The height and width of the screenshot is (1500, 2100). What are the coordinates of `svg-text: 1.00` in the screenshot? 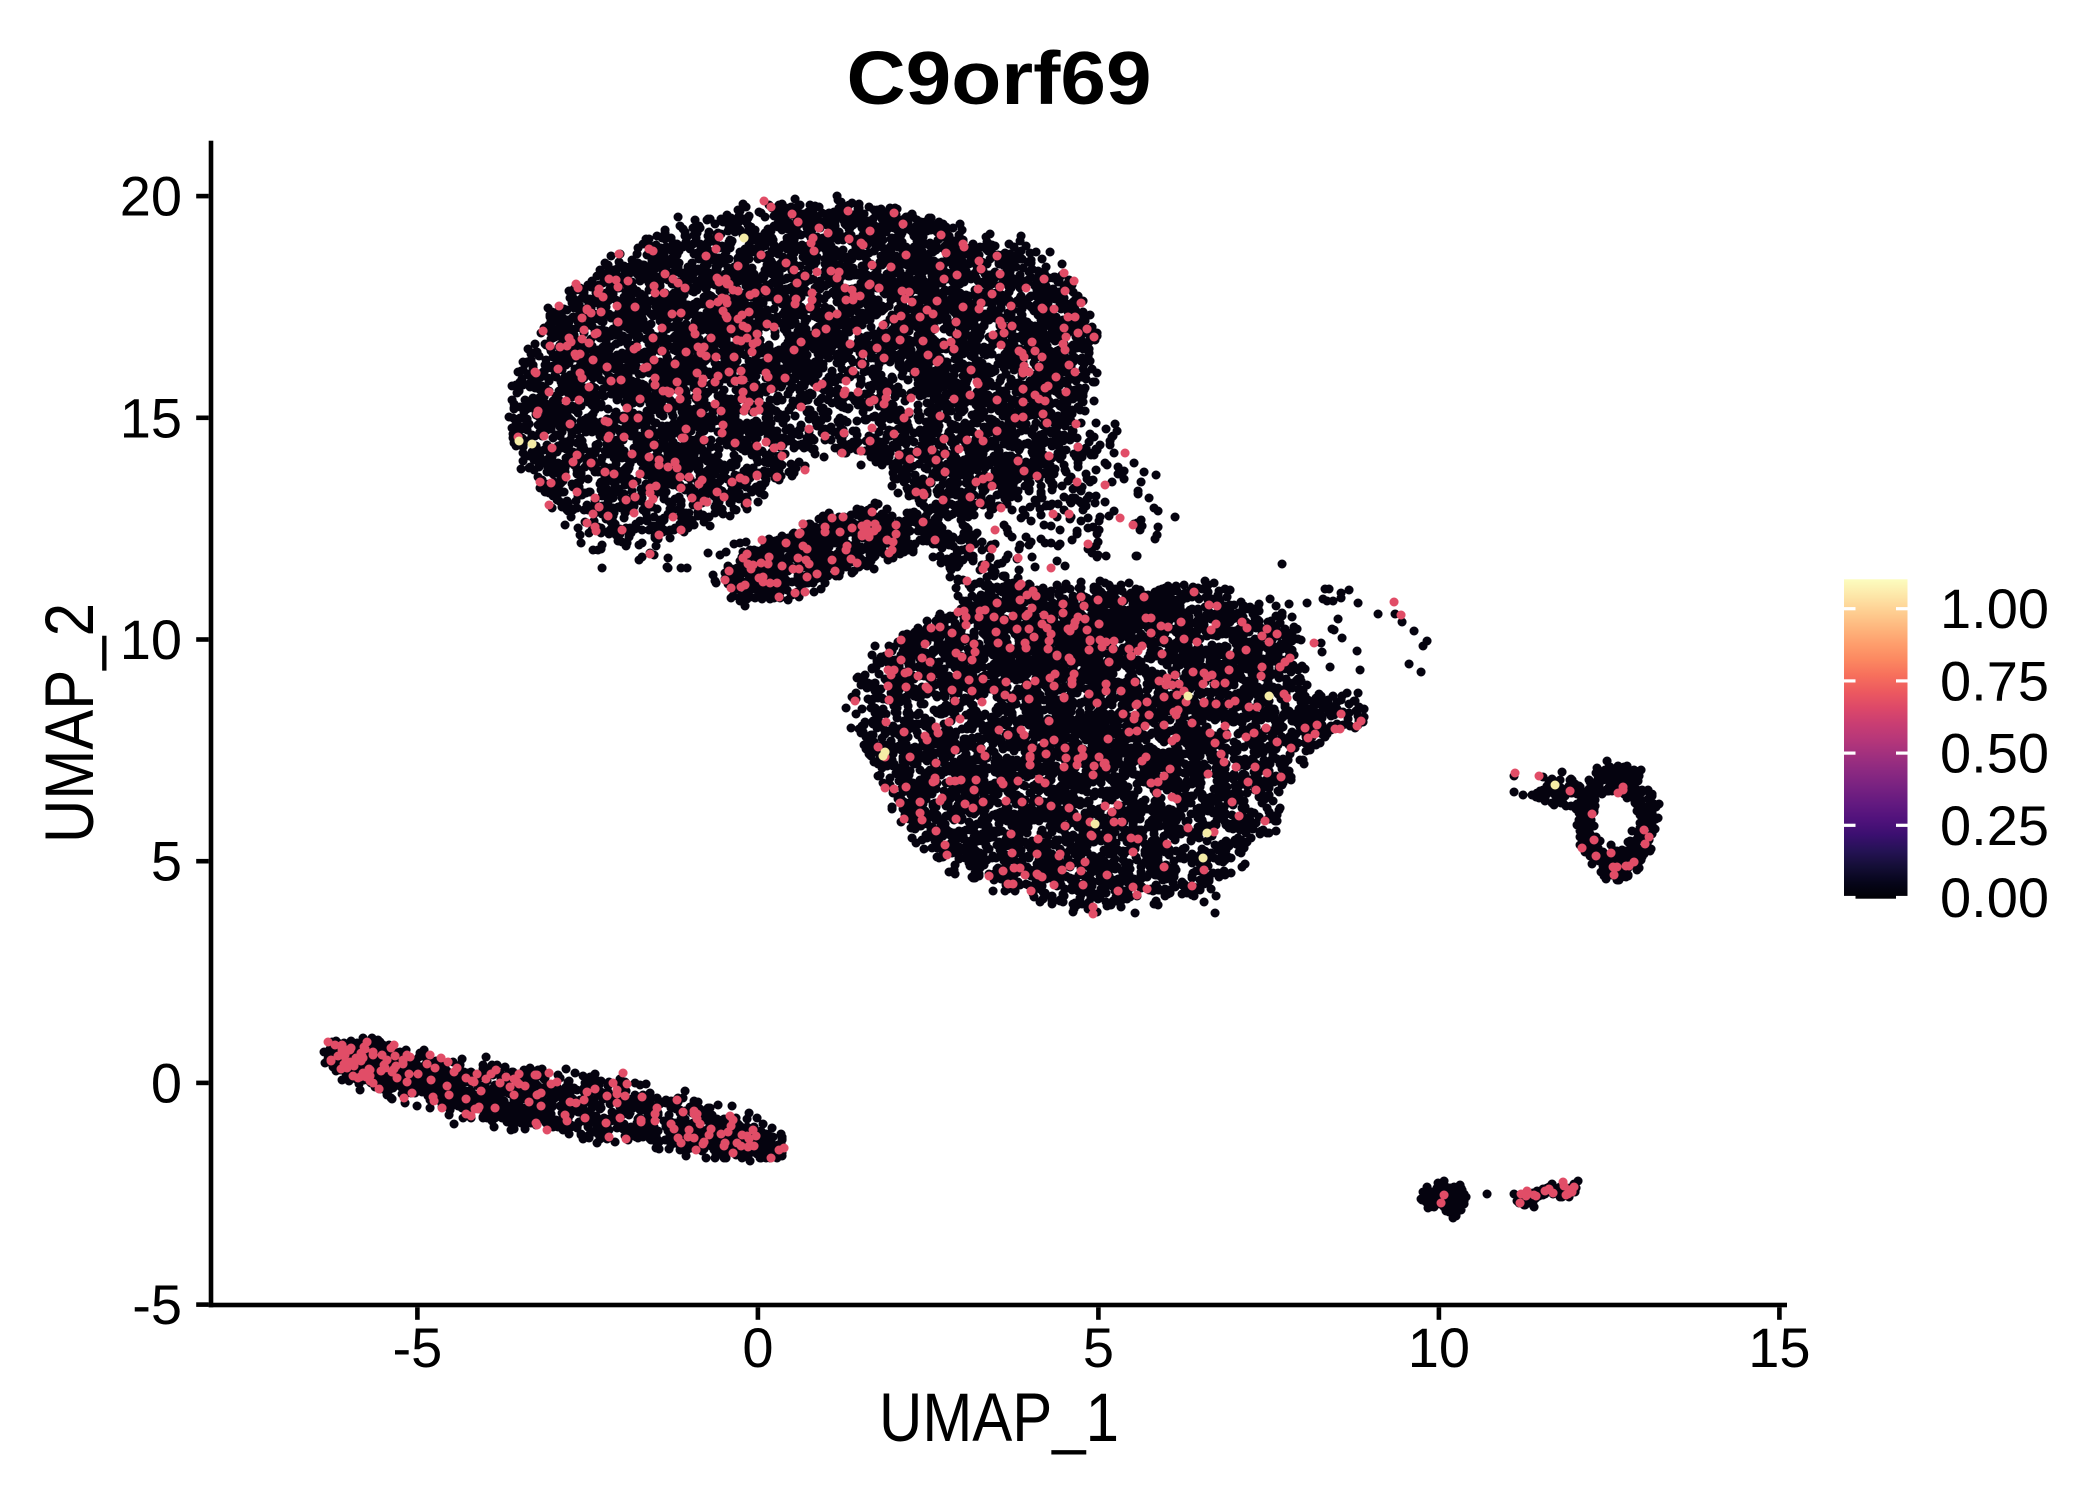 It's located at (1994, 608).